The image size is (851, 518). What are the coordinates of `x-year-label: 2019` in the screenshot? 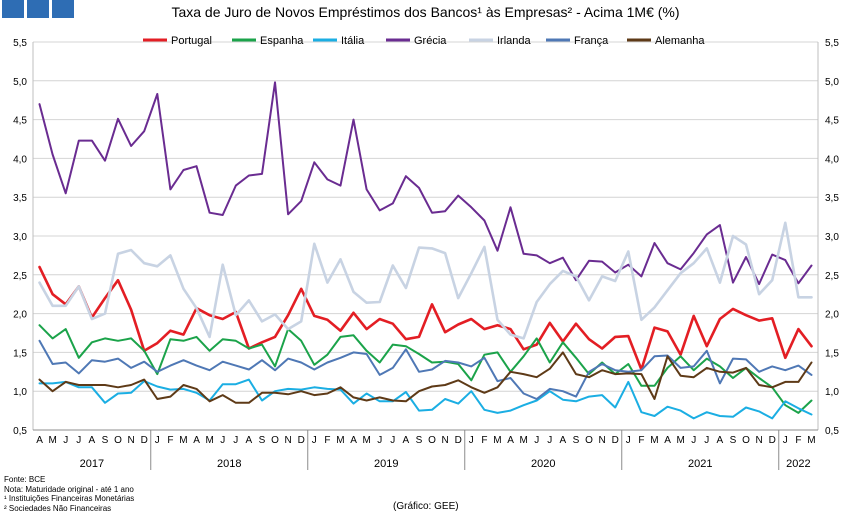 It's located at (386, 464).